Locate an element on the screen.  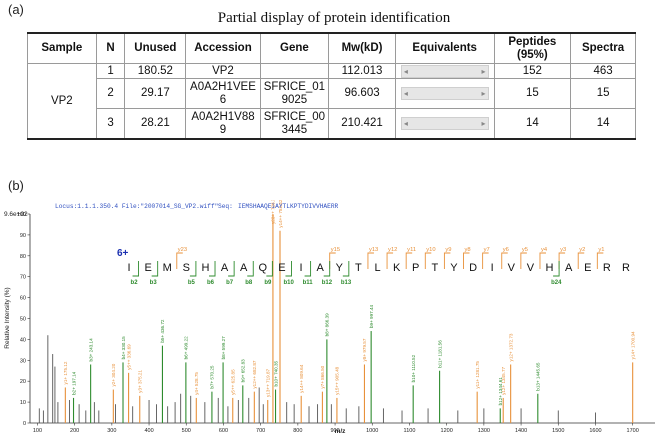
cell-sample: VP2 is located at coordinates (62, 101).